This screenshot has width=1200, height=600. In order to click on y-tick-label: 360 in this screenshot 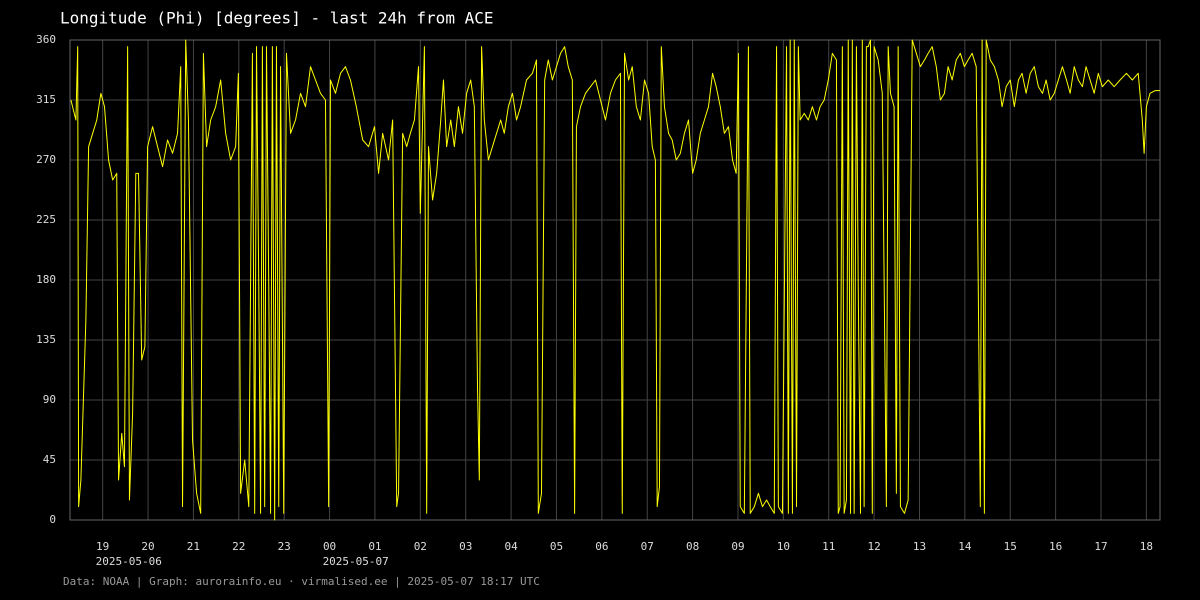, I will do `click(46, 39)`.